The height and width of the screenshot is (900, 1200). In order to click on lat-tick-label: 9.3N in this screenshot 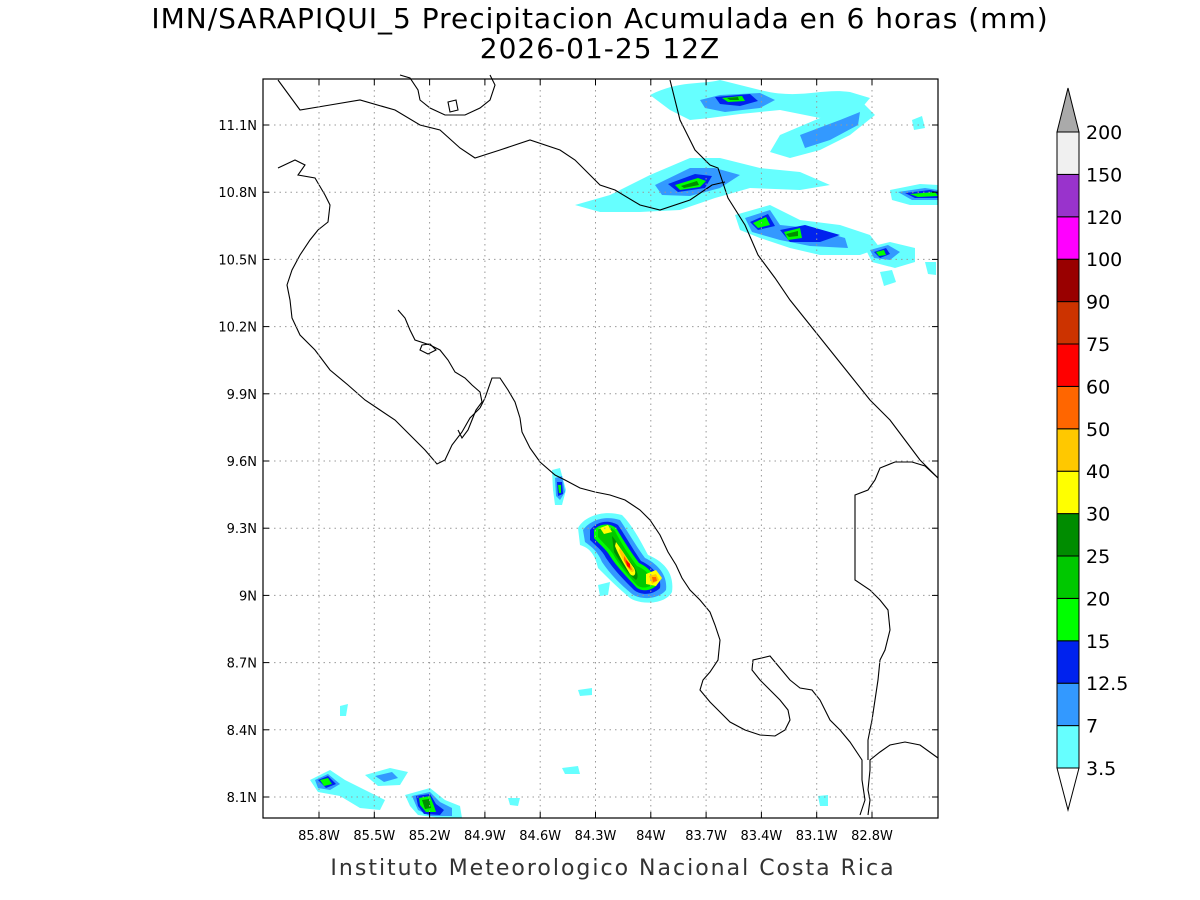, I will do `click(242, 529)`.